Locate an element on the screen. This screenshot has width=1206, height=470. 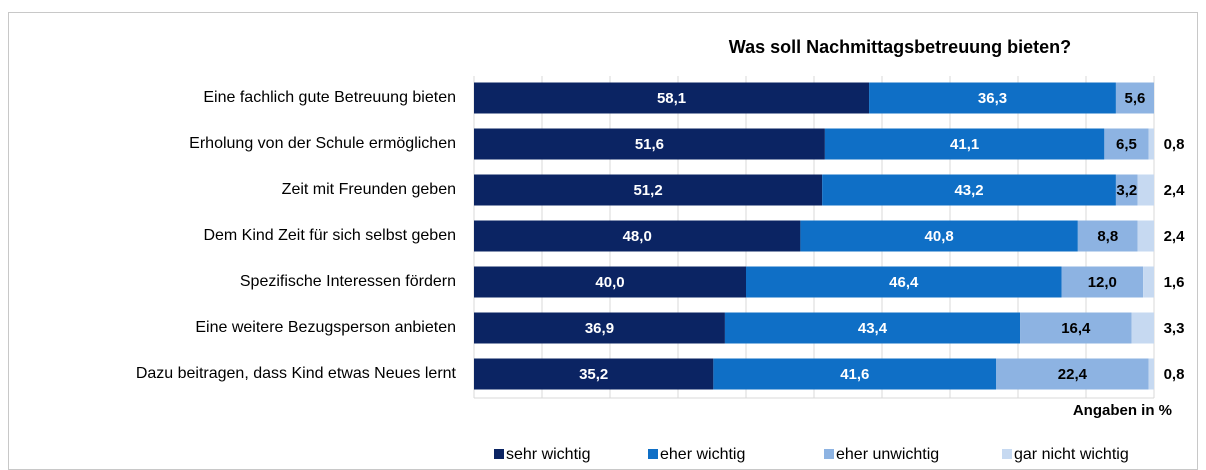
category-label: Erholung von der Schule ermöglichen is located at coordinates (322, 143).